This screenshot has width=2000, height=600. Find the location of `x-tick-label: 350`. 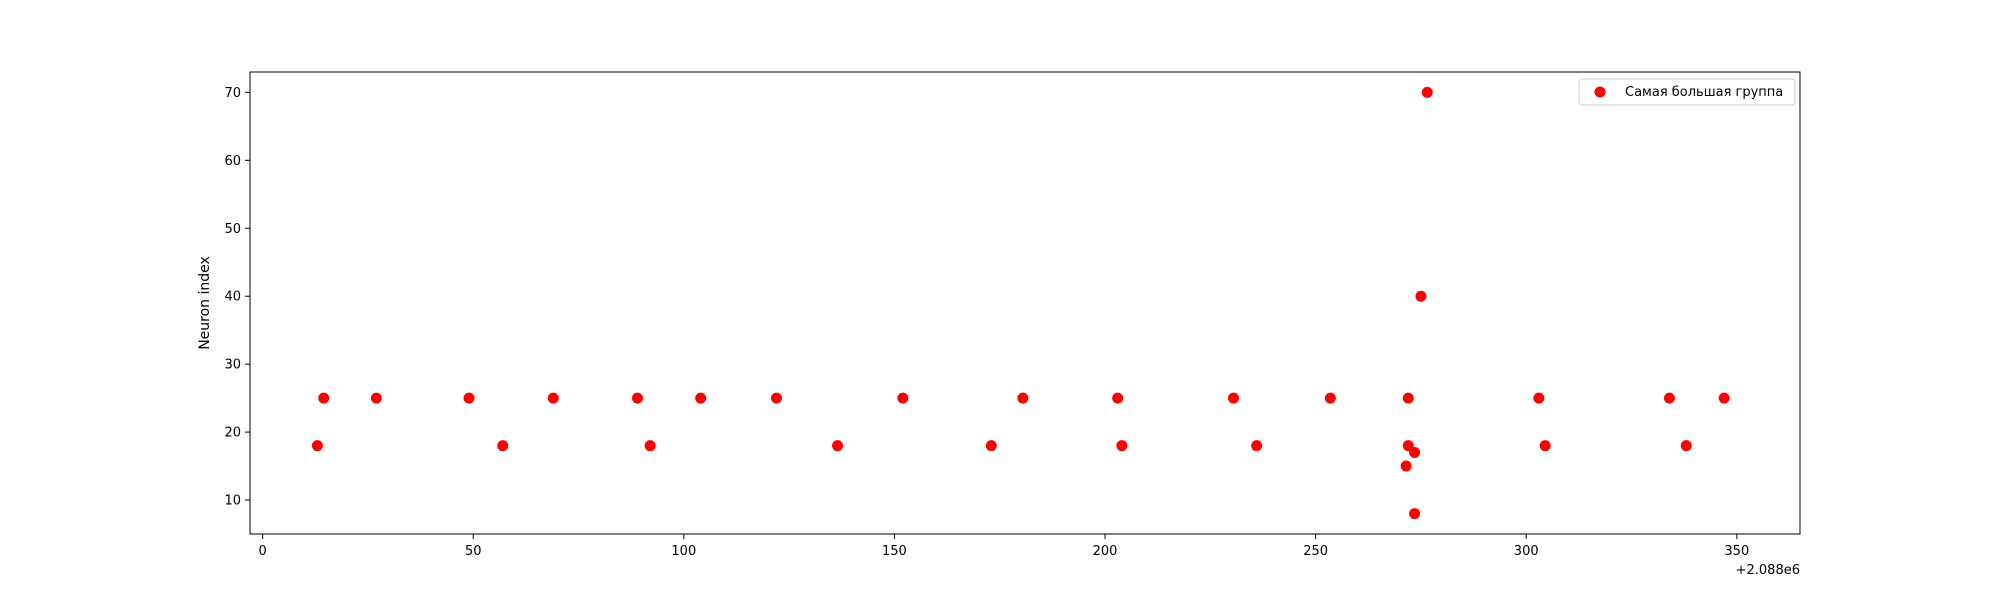

x-tick-label: 350 is located at coordinates (1736, 551).